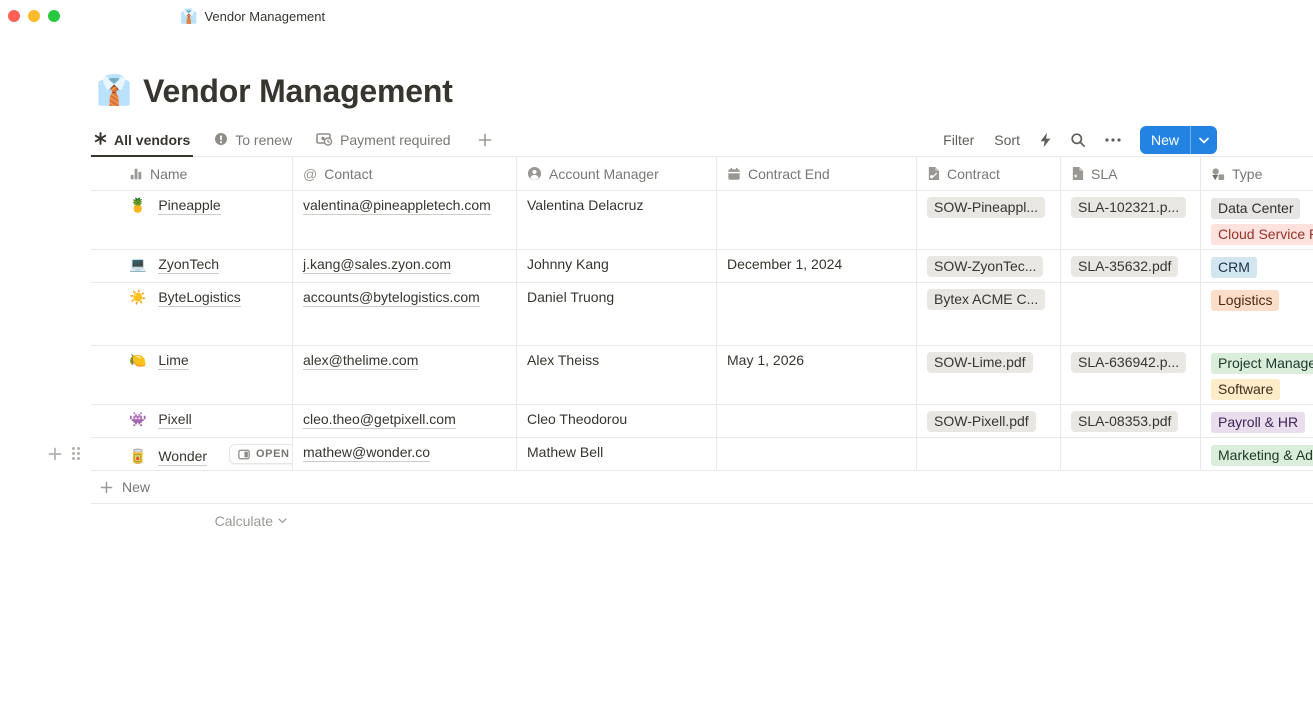 This screenshot has height=706, width=1313. What do you see at coordinates (361, 361) in the screenshot?
I see `email-link: alex@thelime.com` at bounding box center [361, 361].